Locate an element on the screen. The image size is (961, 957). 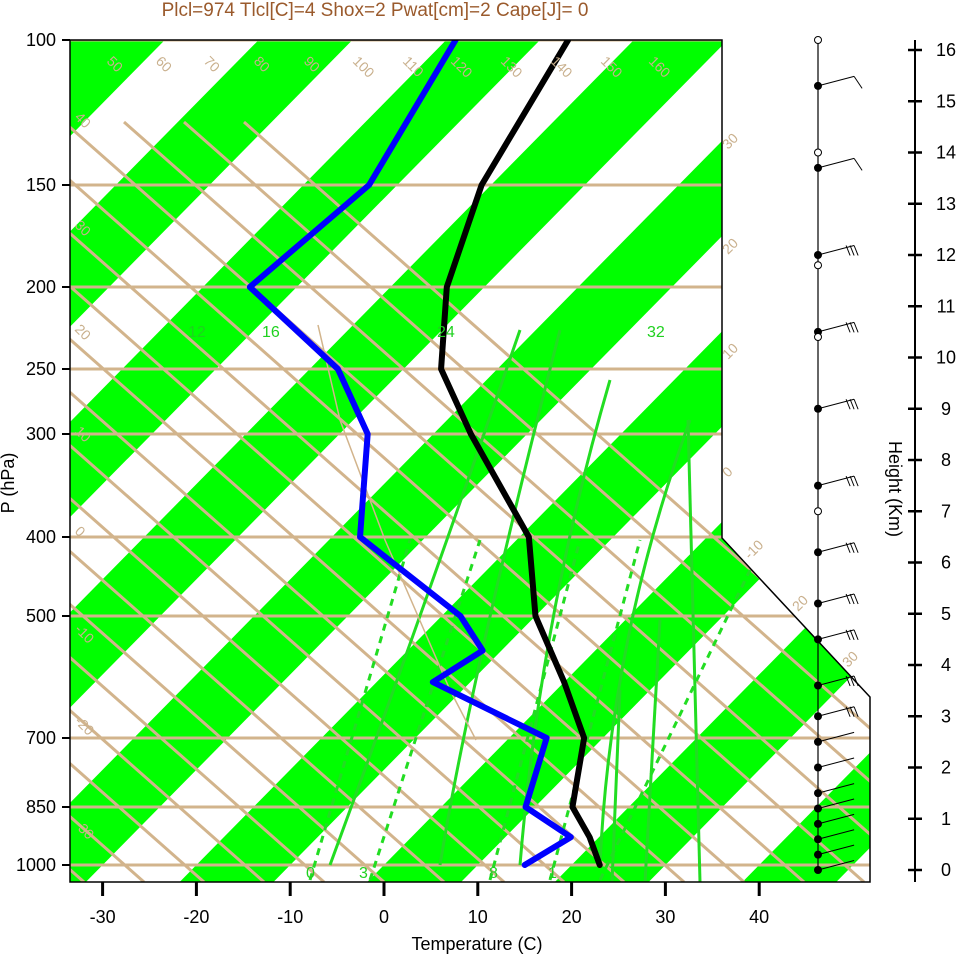
y-tick-label: 300 is located at coordinates (41, 434).